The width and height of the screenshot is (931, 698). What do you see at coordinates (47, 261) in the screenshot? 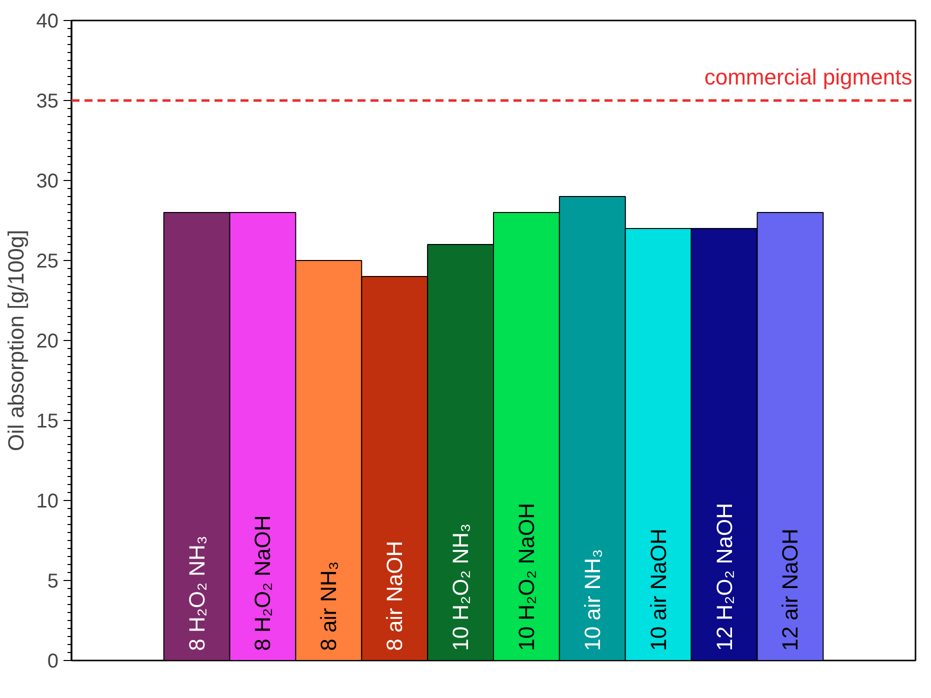
I see `y-tick-label: 25` at bounding box center [47, 261].